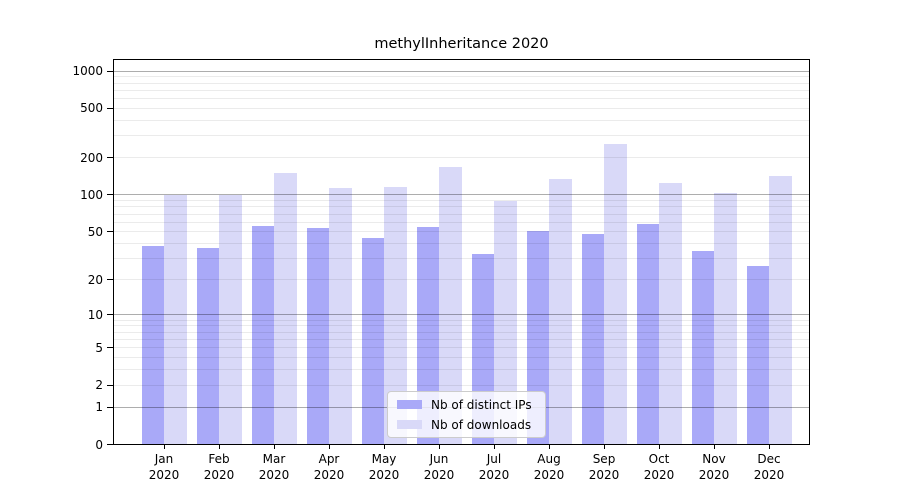  I want to click on x-tick-label-jun: Jun 2020, so click(439, 467).